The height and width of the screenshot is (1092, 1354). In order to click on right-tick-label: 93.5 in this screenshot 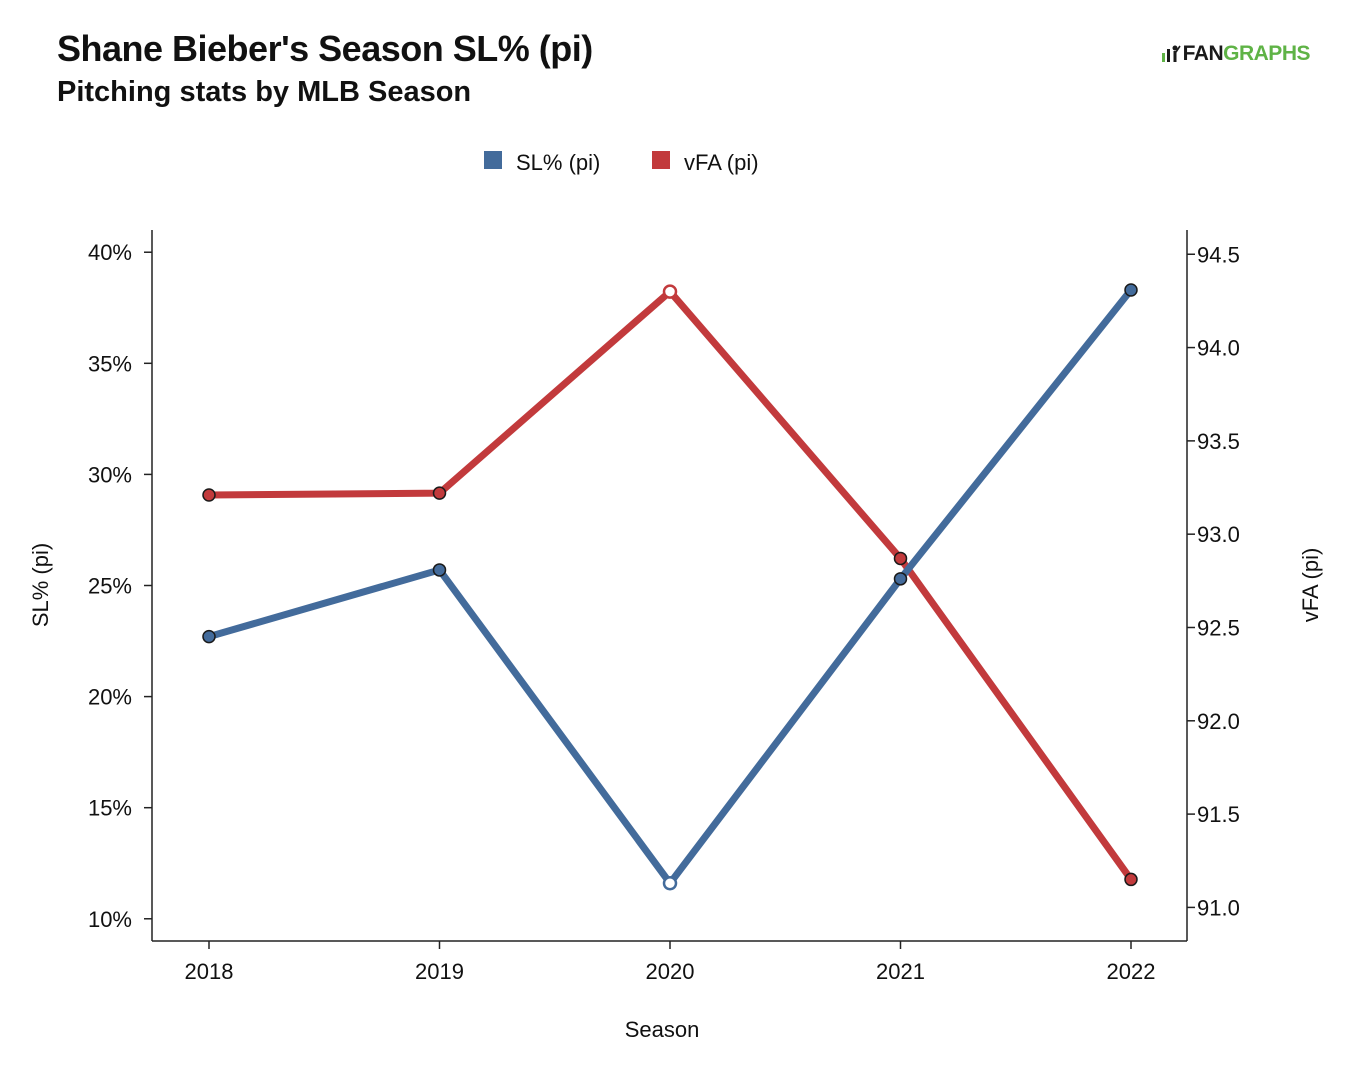, I will do `click(1218, 441)`.